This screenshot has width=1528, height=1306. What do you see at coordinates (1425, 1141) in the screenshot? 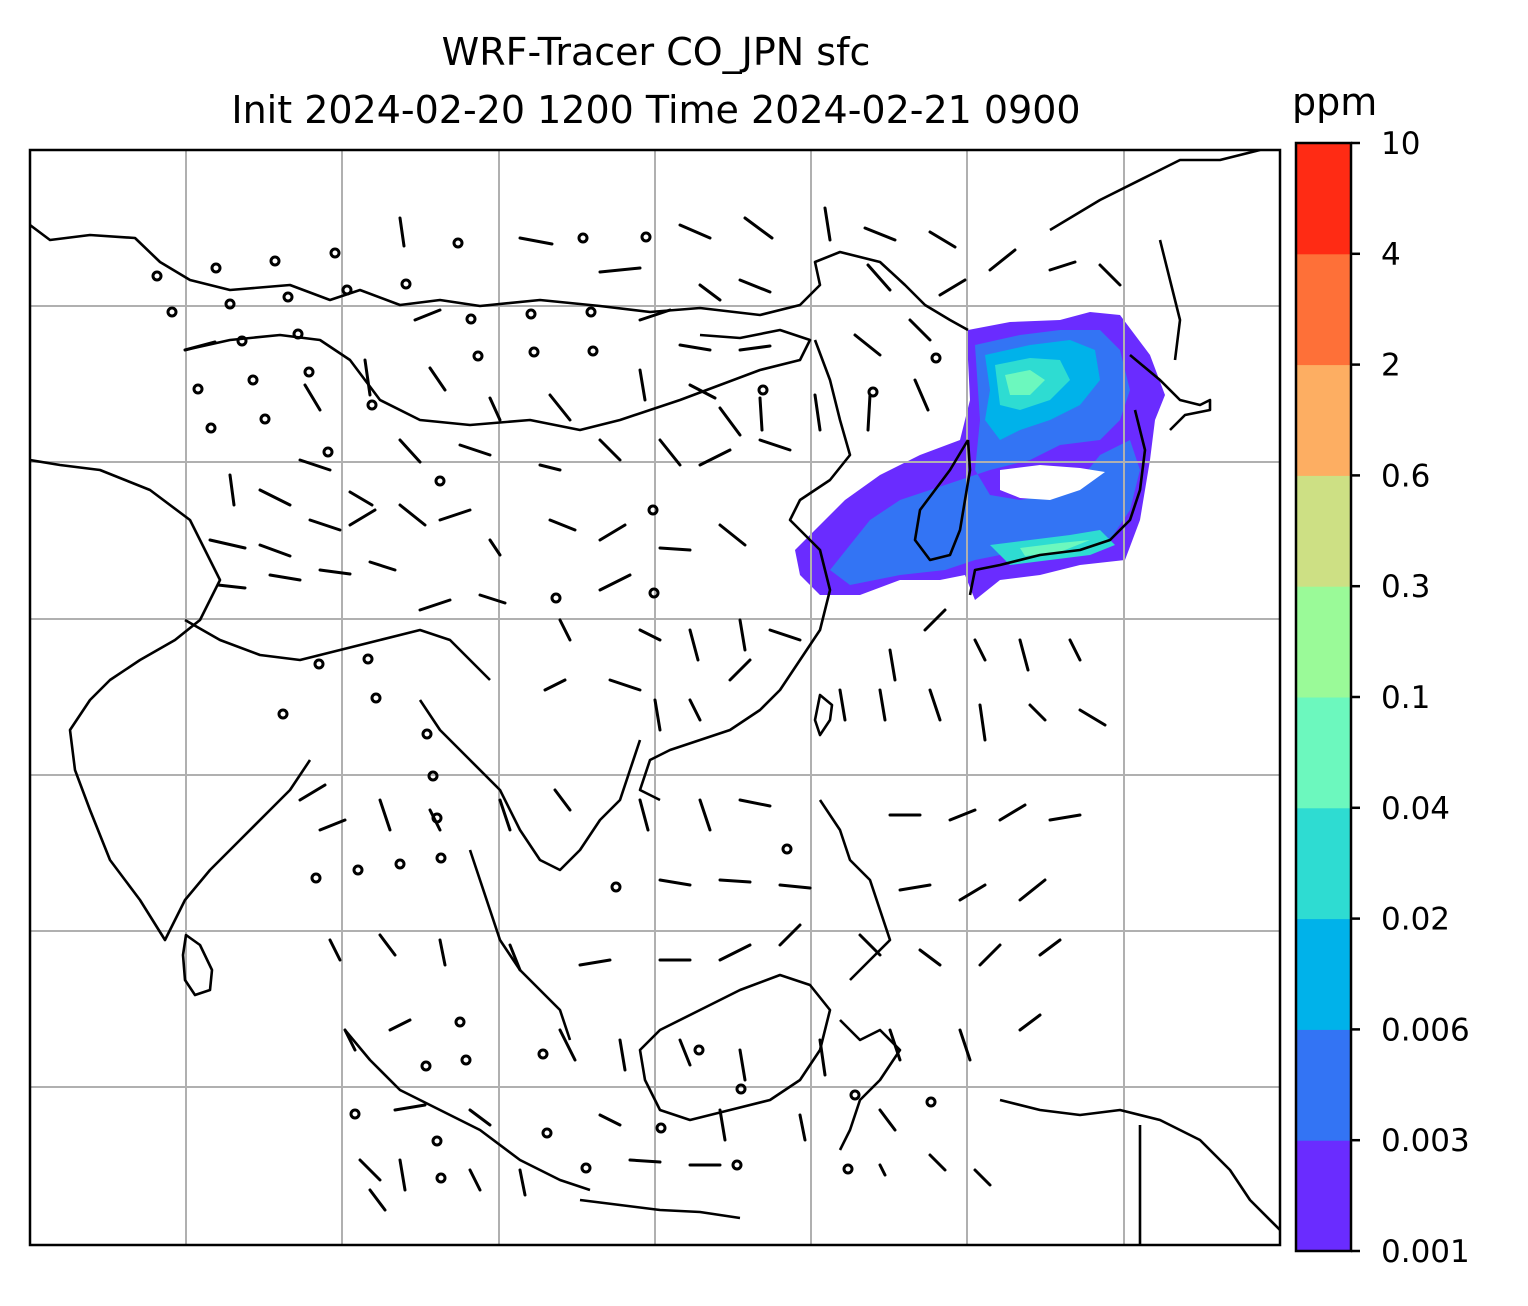
I see `colorbar-tick-label: 0.003` at bounding box center [1425, 1141].